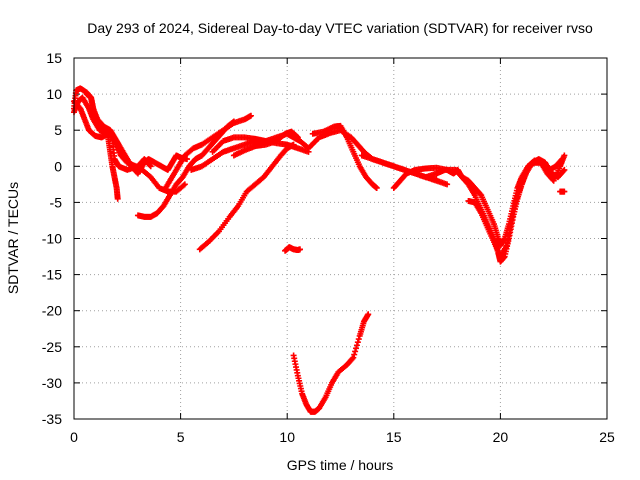  Describe the element at coordinates (52, 383) in the screenshot. I see `y-tick-label: -30` at that location.